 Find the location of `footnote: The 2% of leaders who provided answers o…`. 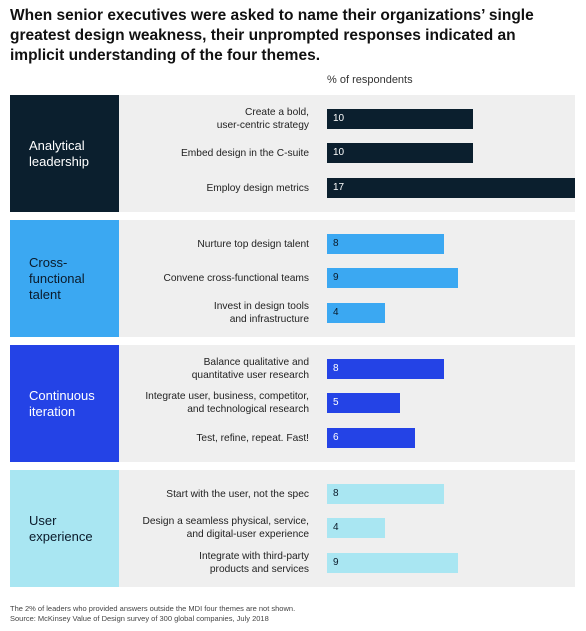

footnote: The 2% of leaders who provided answers o… is located at coordinates (153, 608).